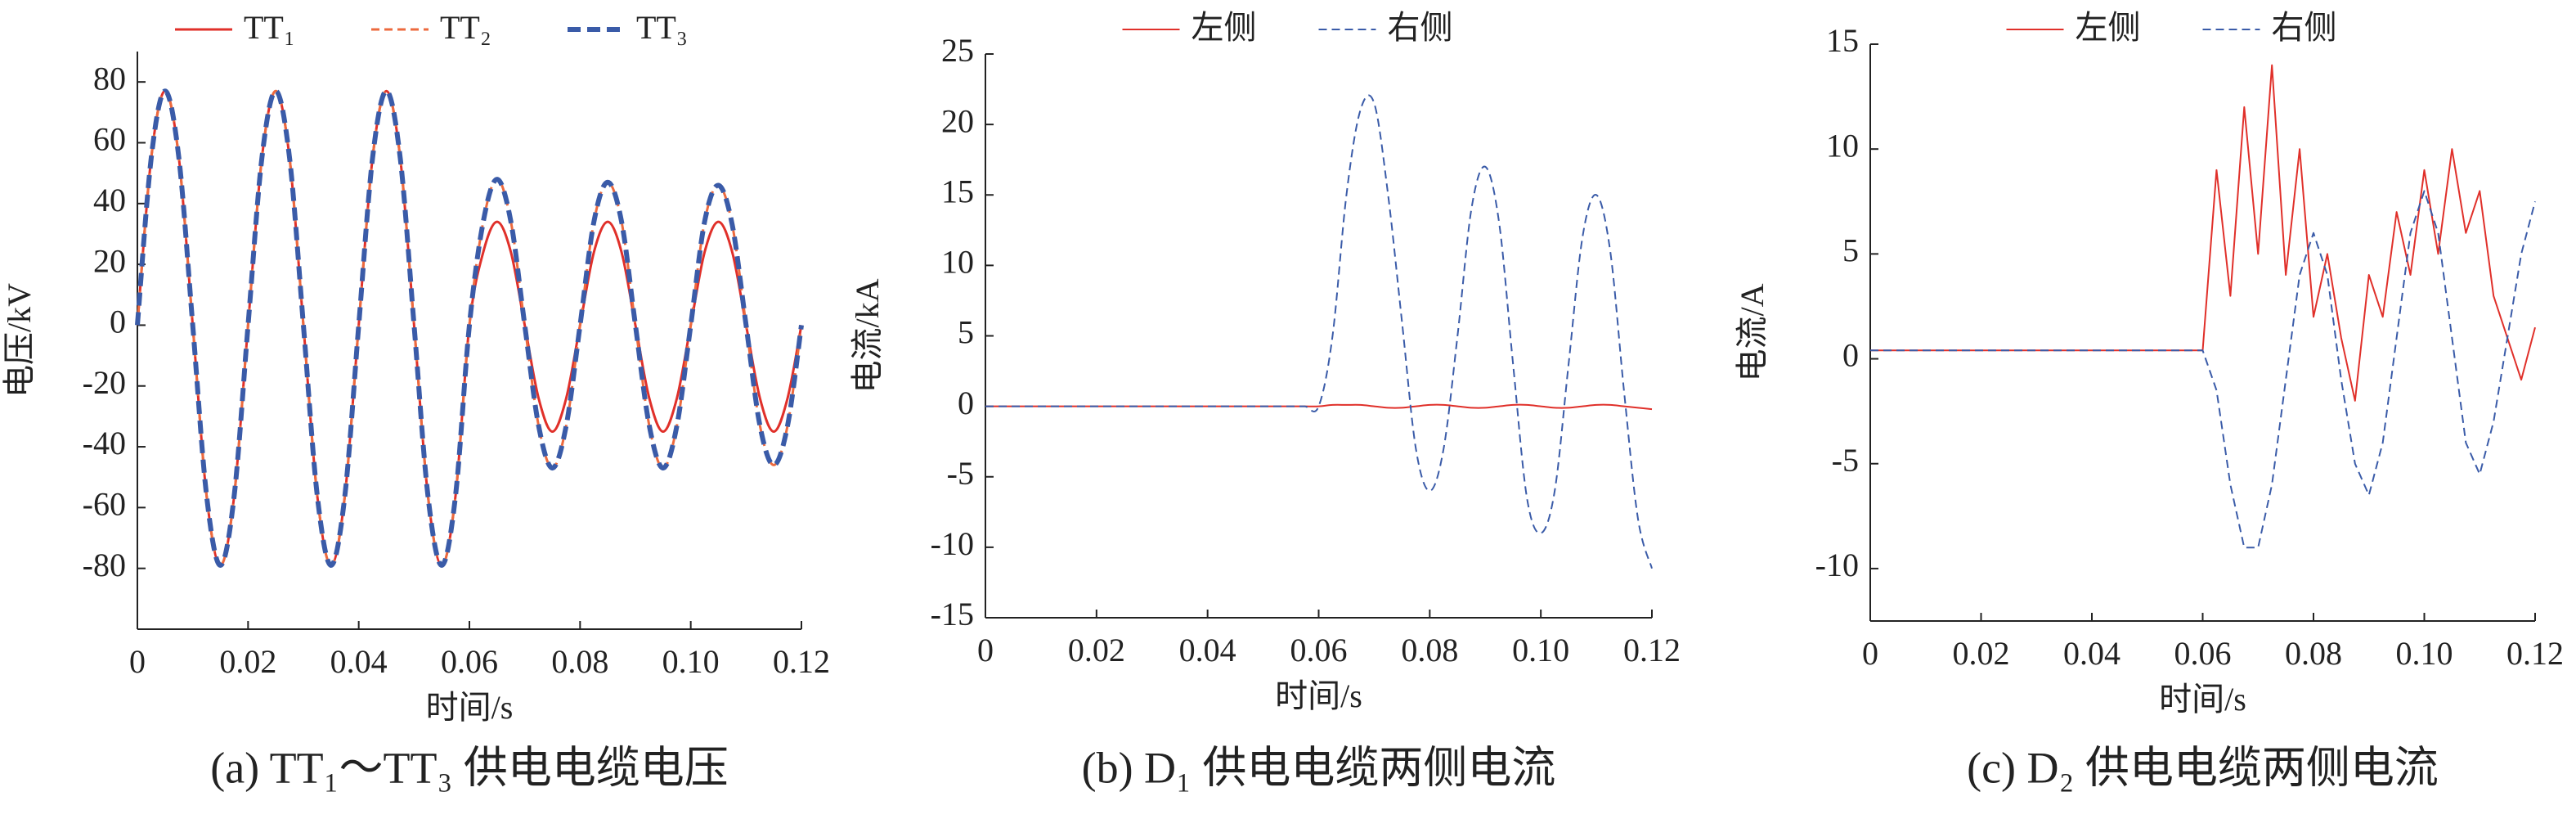 The height and width of the screenshot is (819, 2576). What do you see at coordinates (466, 28) in the screenshot?
I see `legend-label: TT₂` at bounding box center [466, 28].